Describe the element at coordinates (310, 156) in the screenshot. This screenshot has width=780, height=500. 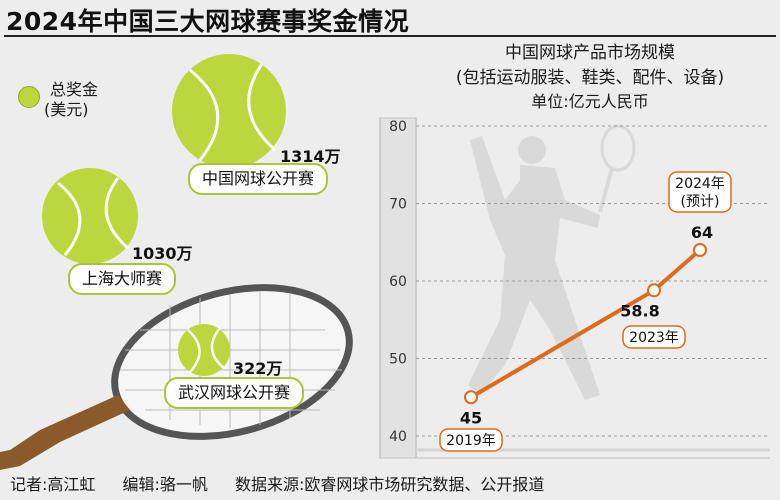
I see `prize-amount-china-open: 1314万` at that location.